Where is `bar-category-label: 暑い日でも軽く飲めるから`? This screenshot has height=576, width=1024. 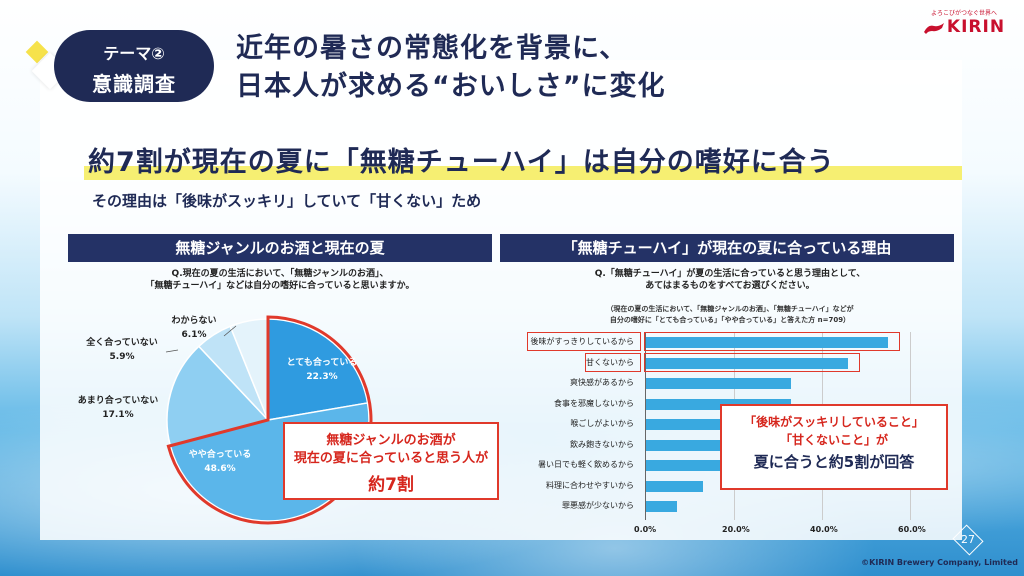
bar-category-label: 暑い日でも軽く飲めるから is located at coordinates (586, 464).